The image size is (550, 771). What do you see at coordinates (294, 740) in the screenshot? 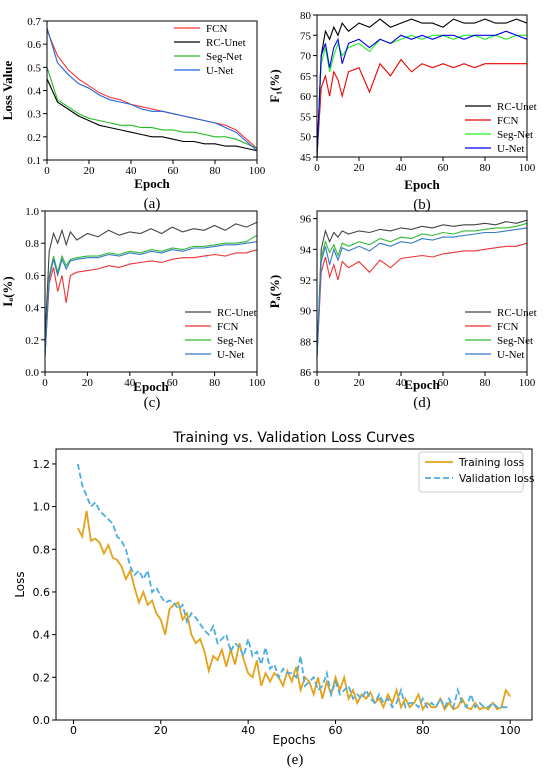
I see `x-axis-label-e: Epochs` at bounding box center [294, 740].